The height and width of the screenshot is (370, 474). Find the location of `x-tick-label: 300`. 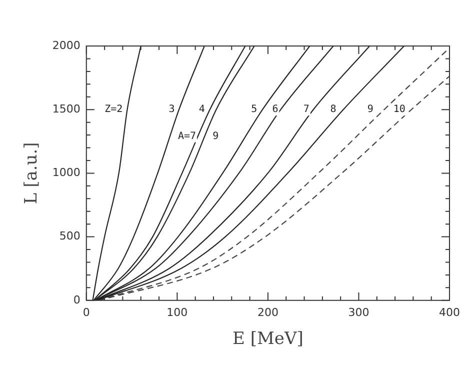

x-tick-label: 300 is located at coordinates (359, 312).